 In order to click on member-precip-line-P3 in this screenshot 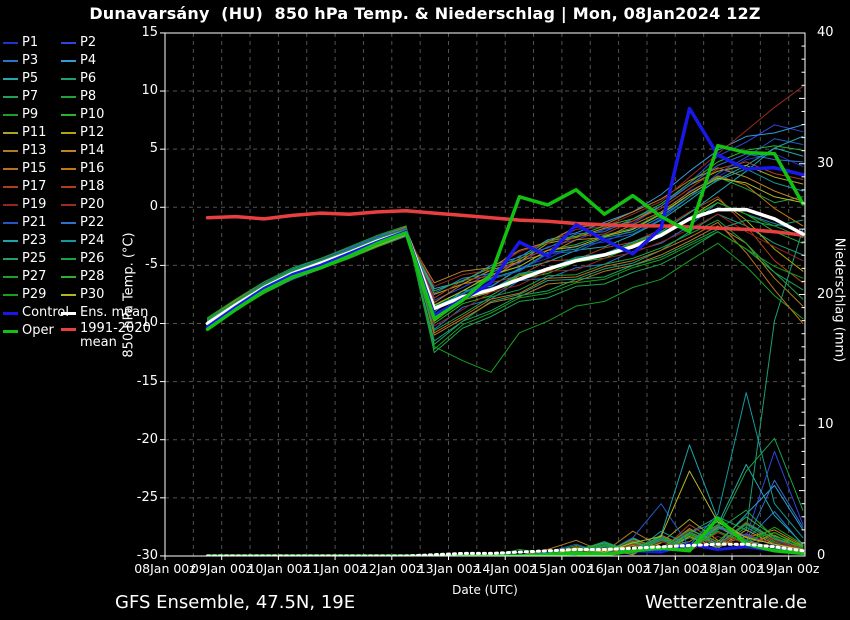, I will do `click(505, 533)`.